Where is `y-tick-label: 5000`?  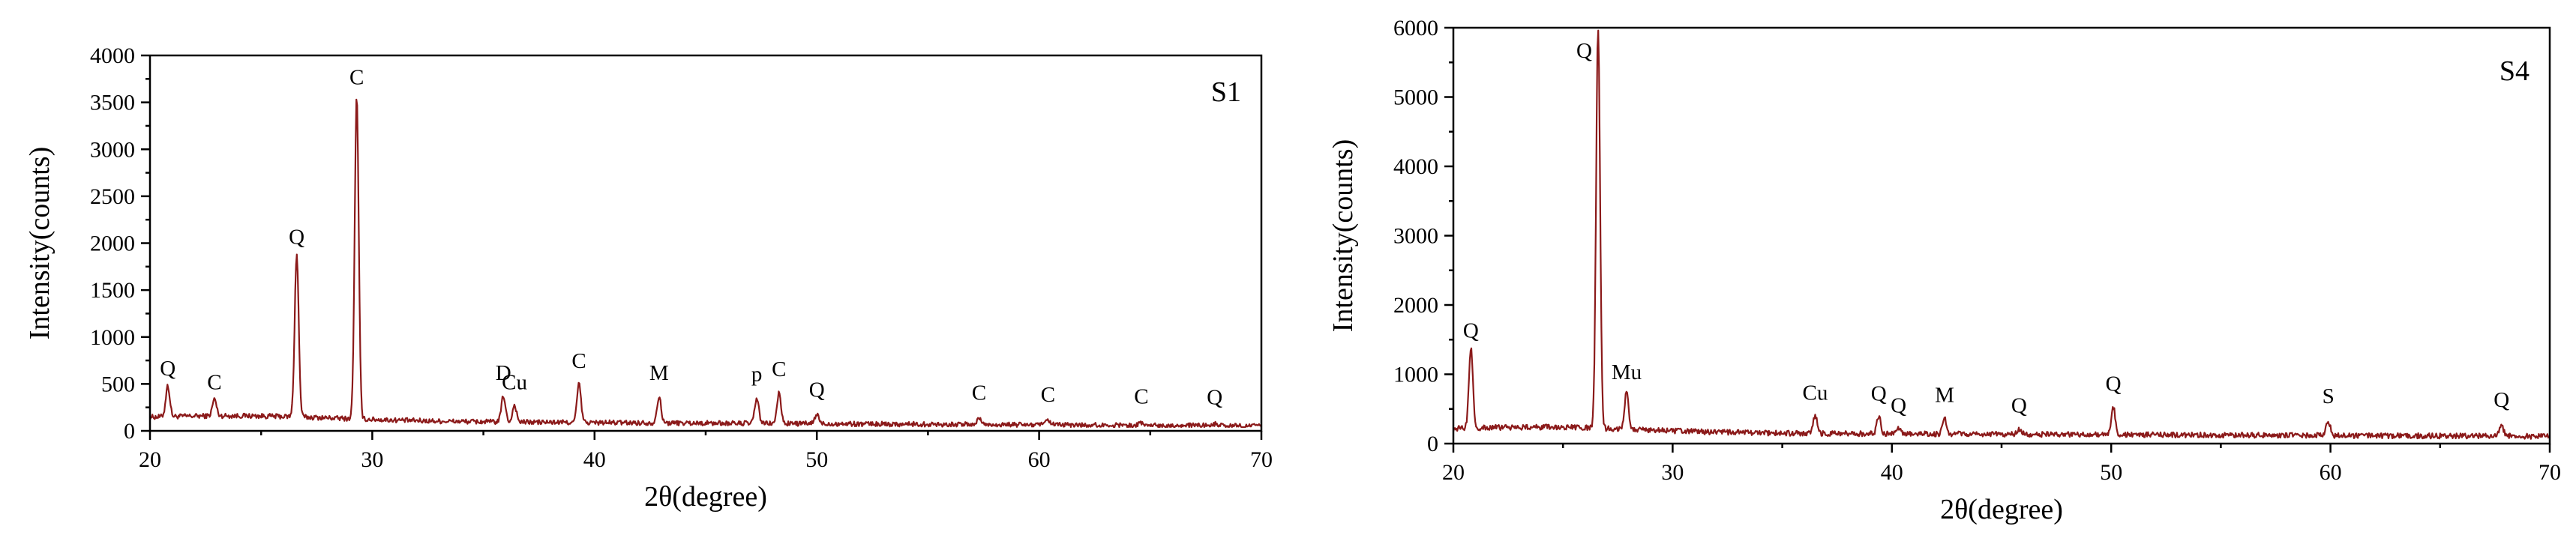
y-tick-label: 5000 is located at coordinates (1416, 98).